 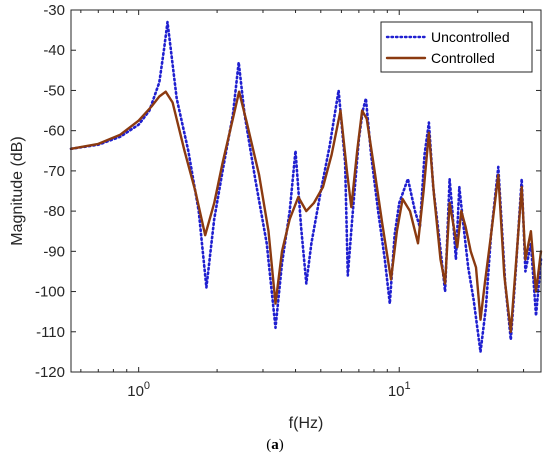 What do you see at coordinates (281, 445) in the screenshot?
I see `caption-close: )` at bounding box center [281, 445].